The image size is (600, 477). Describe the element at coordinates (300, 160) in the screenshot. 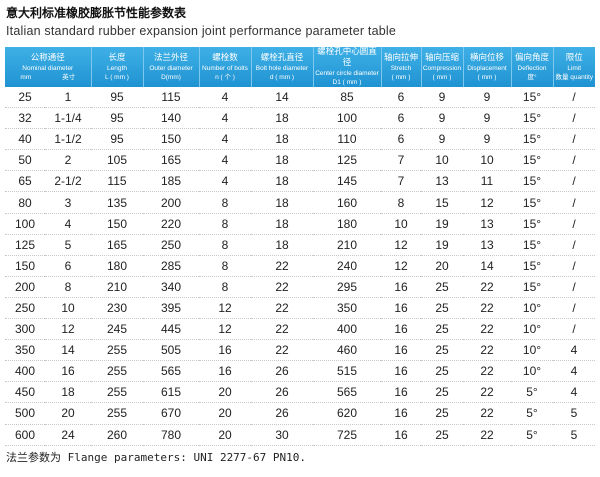

I see `table-row: 50 2 105 165 4 18 125 7 10 10 15° /` at that location.